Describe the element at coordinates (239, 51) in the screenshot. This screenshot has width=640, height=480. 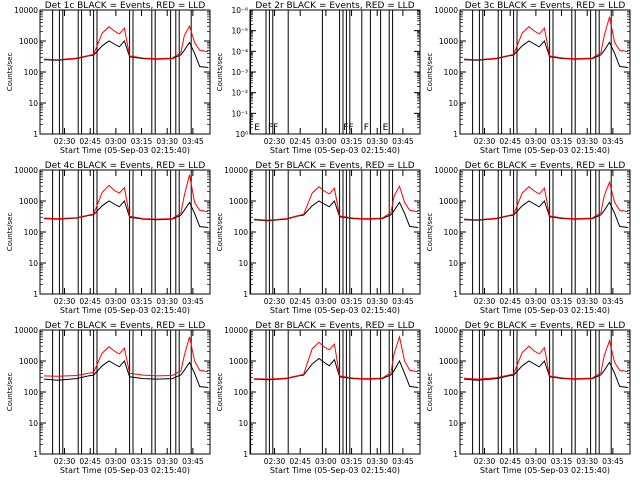
I see `y-tick-label: 10⁻⁴` at that location.